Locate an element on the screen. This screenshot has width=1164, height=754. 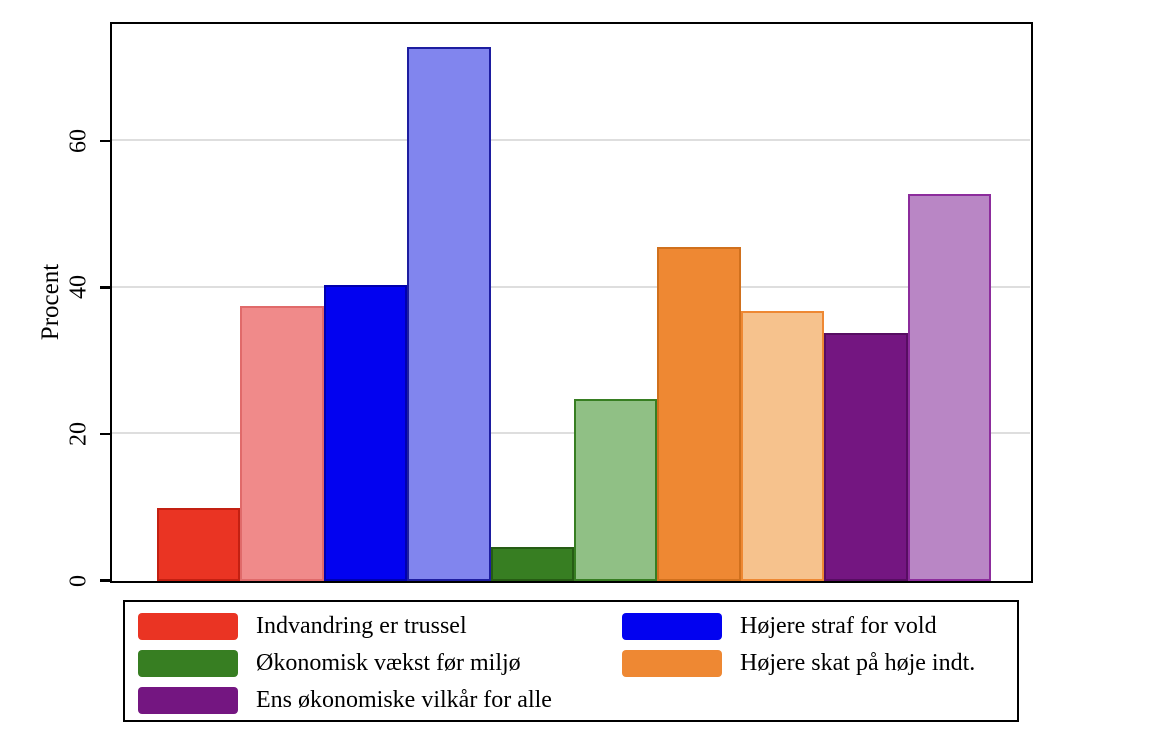
bar-5-dark is located at coordinates (532, 564).